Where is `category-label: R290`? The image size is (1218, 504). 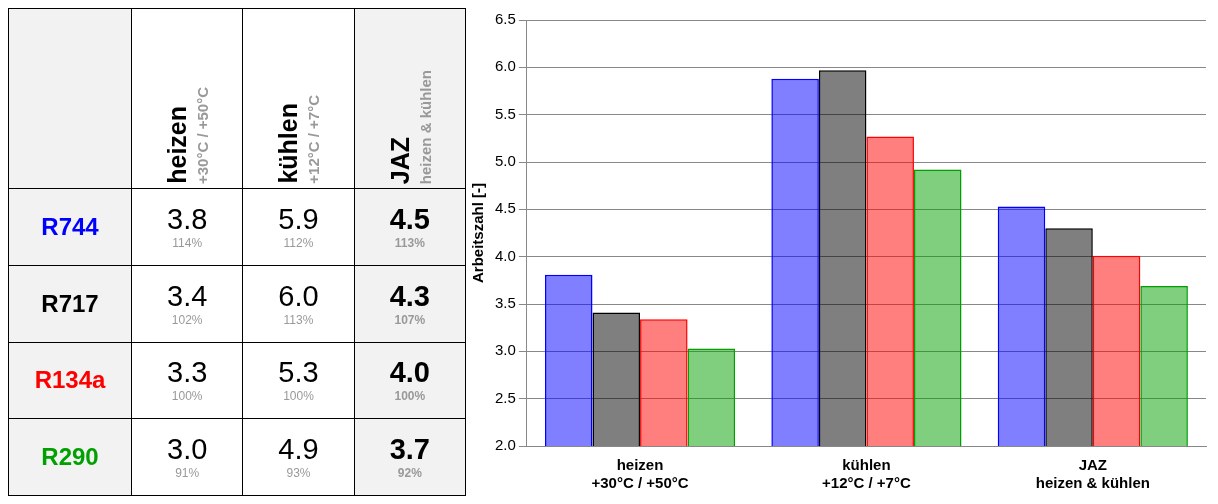 category-label: R290 is located at coordinates (70, 457).